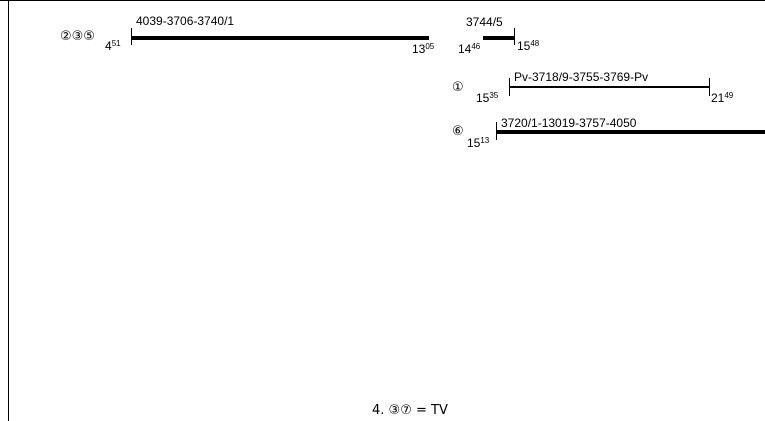  What do you see at coordinates (8, 210) in the screenshot?
I see `frame-left-border` at bounding box center [8, 210].